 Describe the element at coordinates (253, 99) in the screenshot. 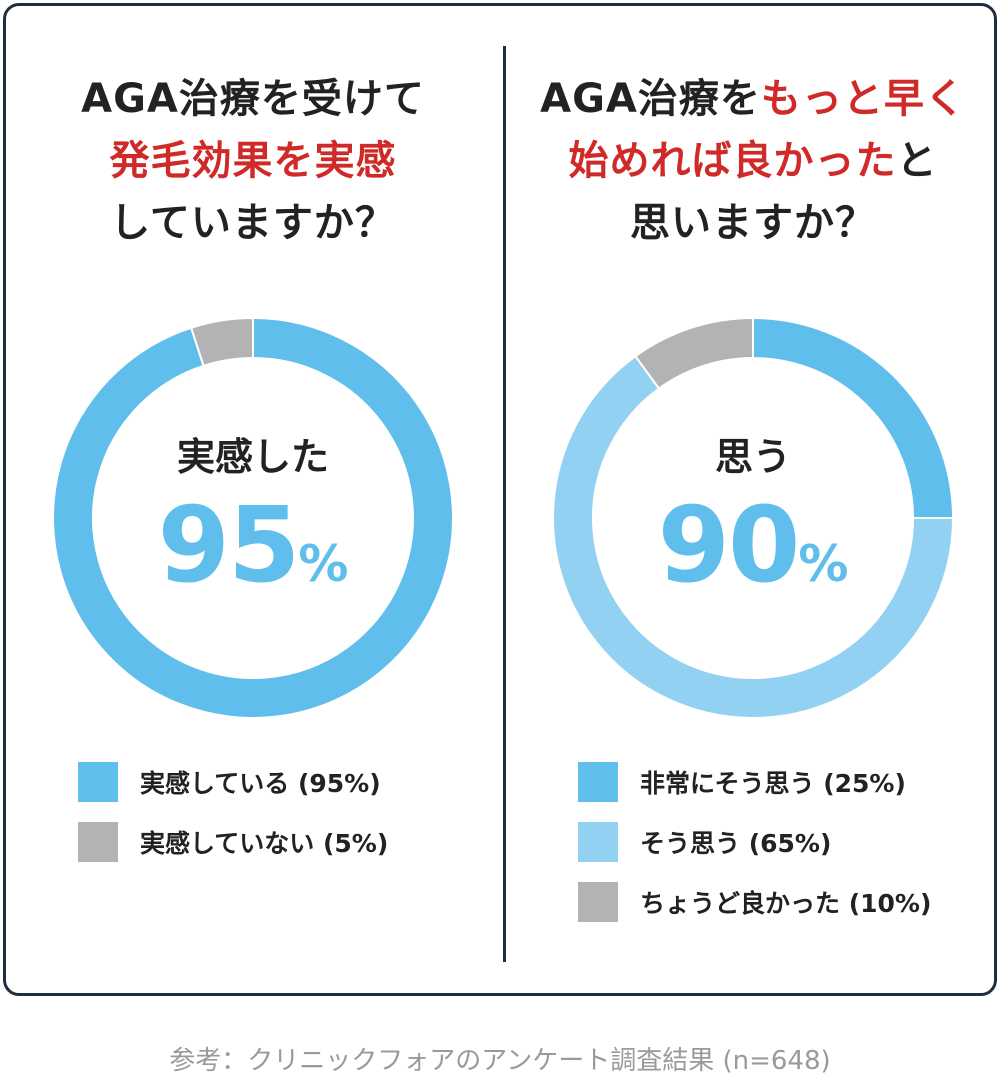

I see `left-title-line1: AGA治療を受けて` at that location.